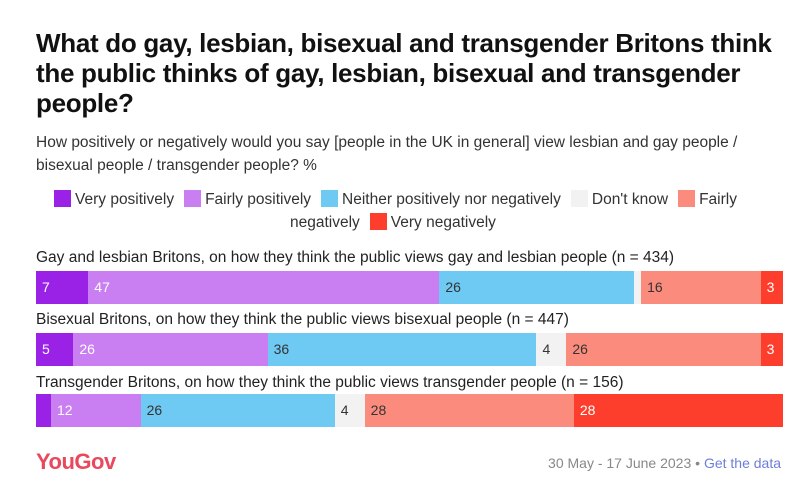  I want to click on legend-label: Fairly negatively, so click(513, 211).